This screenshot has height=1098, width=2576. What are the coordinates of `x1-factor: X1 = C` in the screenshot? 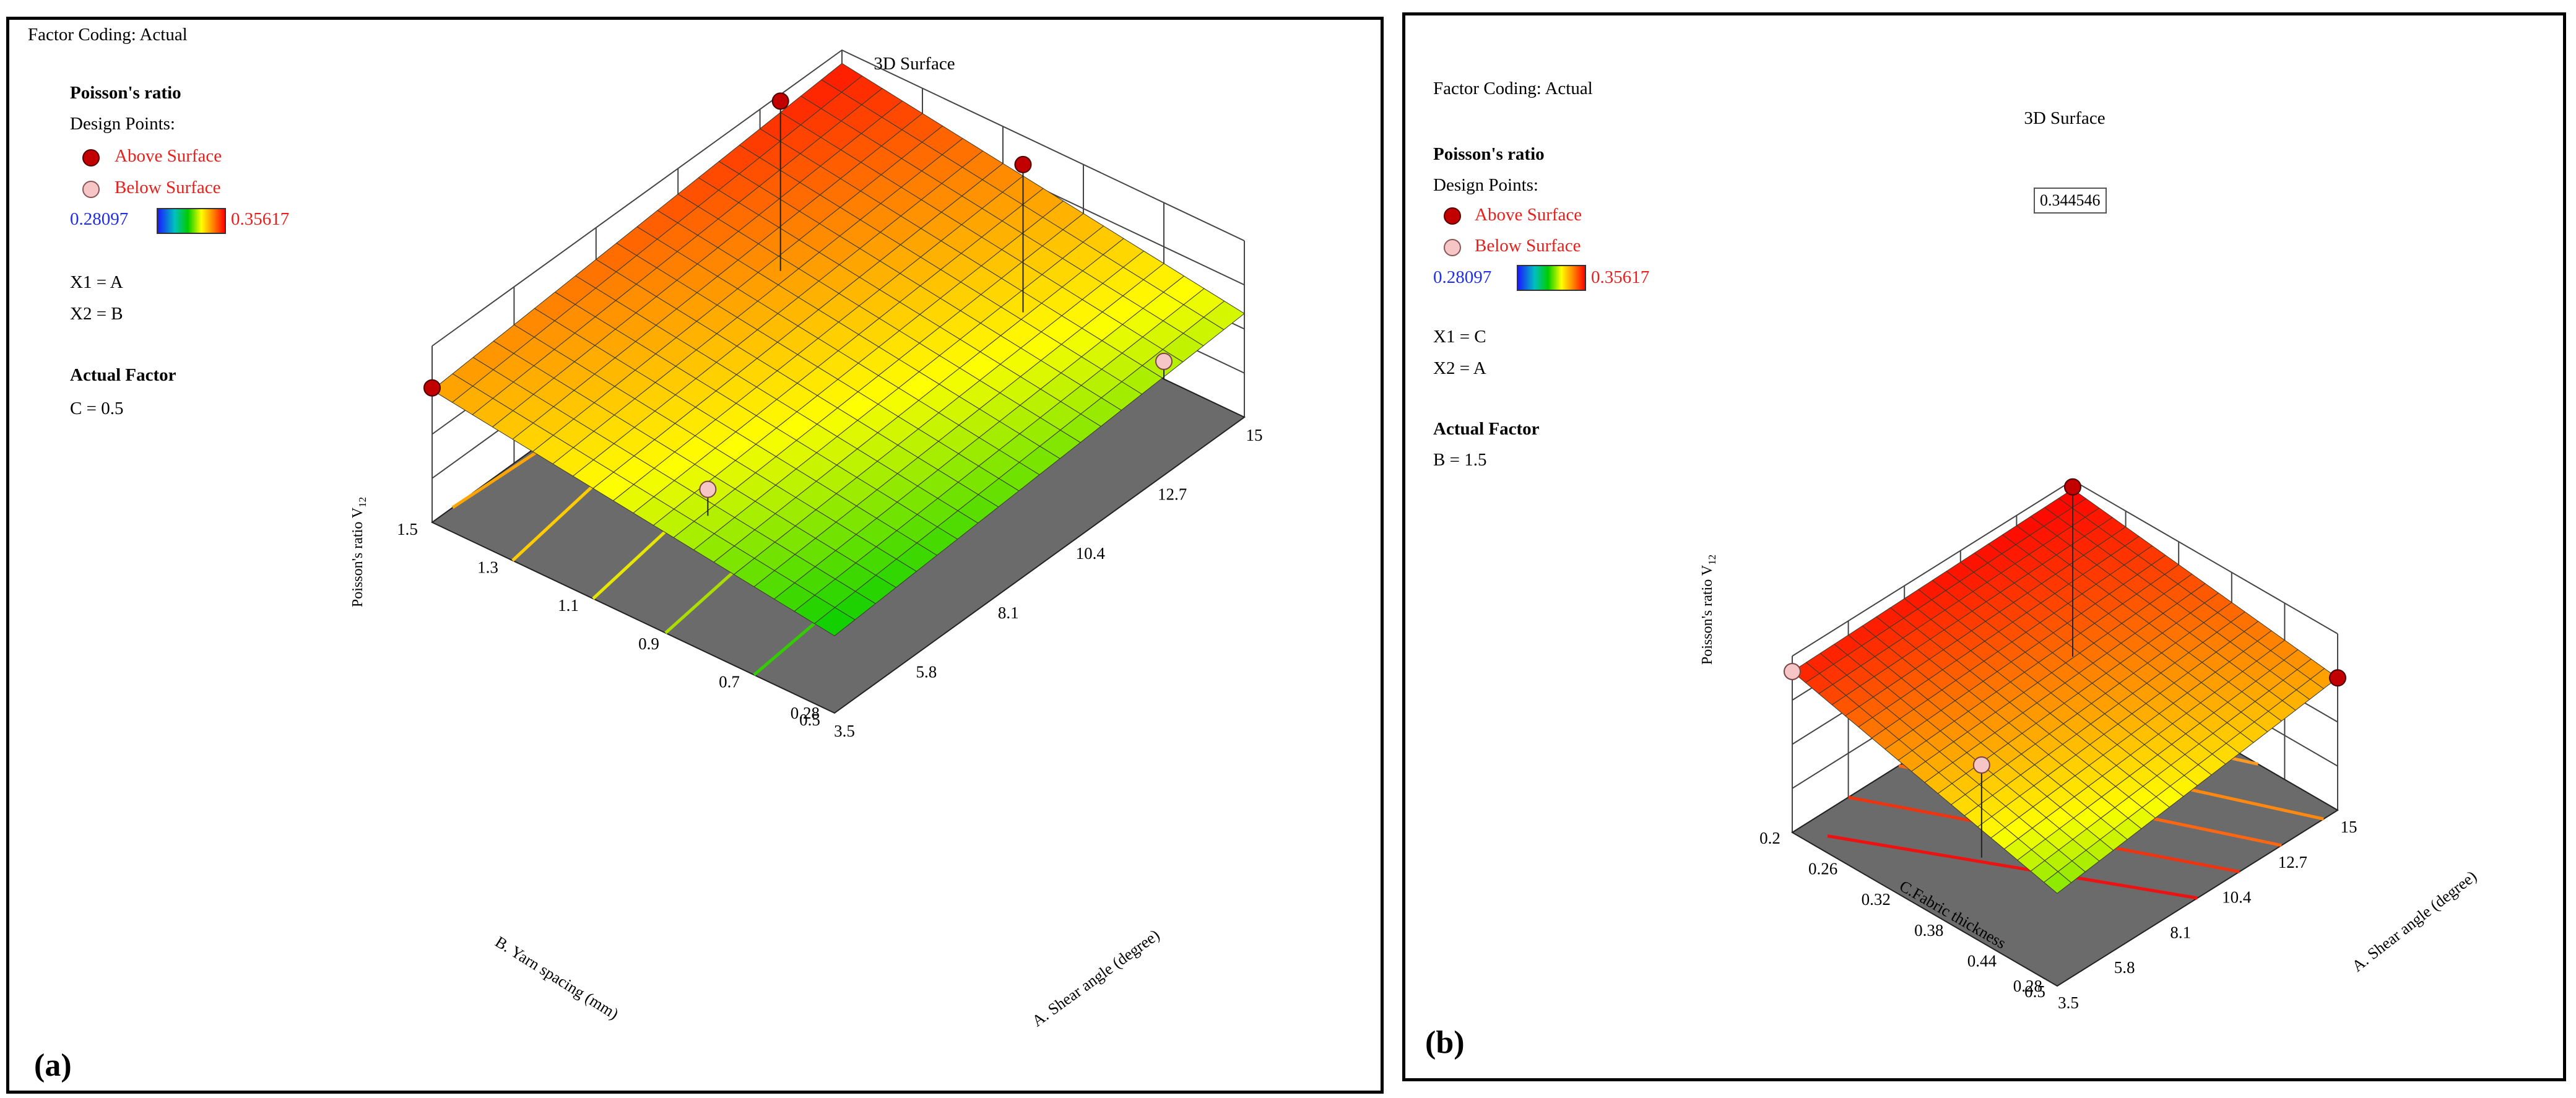 It's located at (1459, 337).